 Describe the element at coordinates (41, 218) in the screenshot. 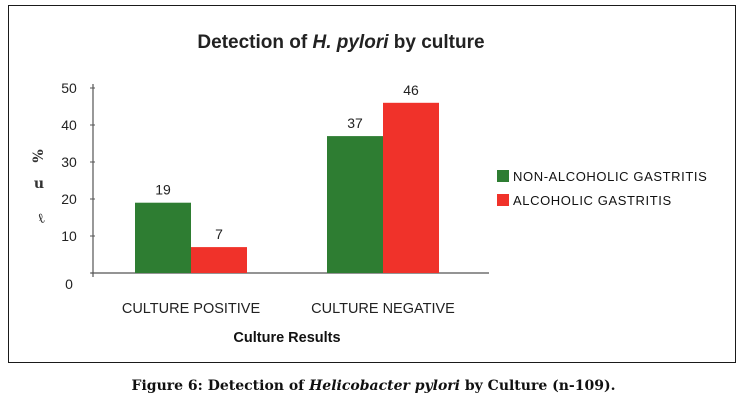

I see `y-axis-label-char-3: ℓ` at that location.